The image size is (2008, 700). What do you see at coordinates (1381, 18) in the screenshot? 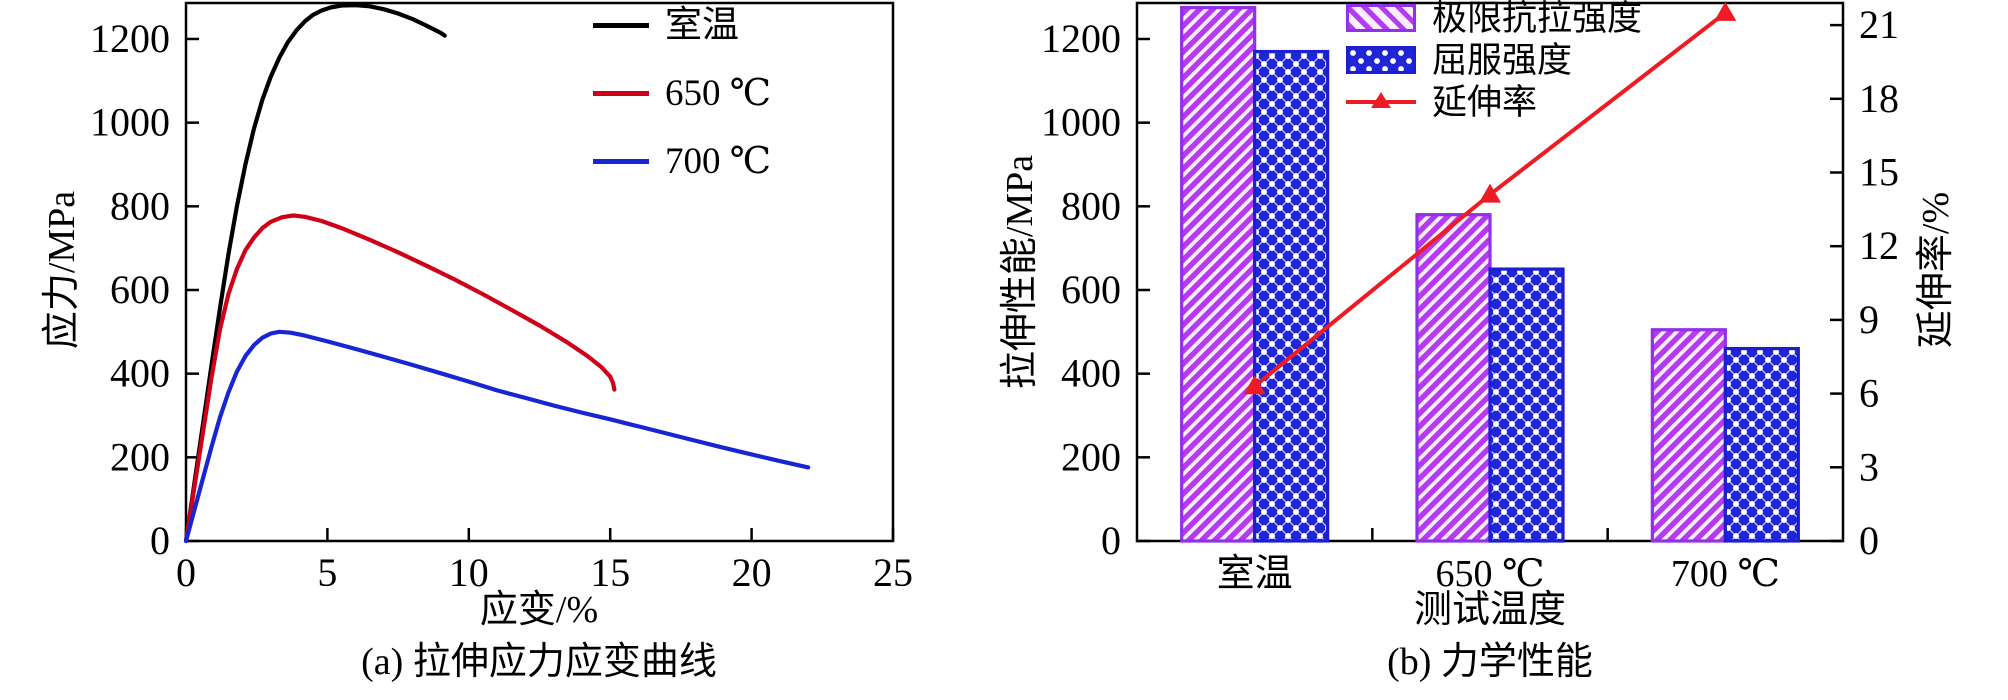
I see `uts-hatch-swatch` at bounding box center [1381, 18].